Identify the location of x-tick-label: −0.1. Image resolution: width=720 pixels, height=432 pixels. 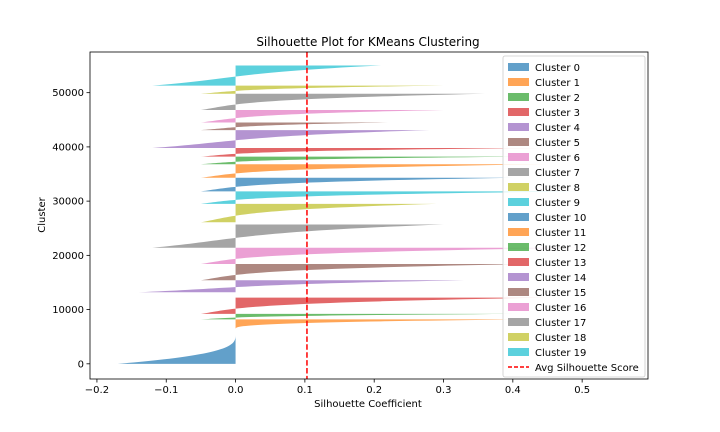
(166, 390).